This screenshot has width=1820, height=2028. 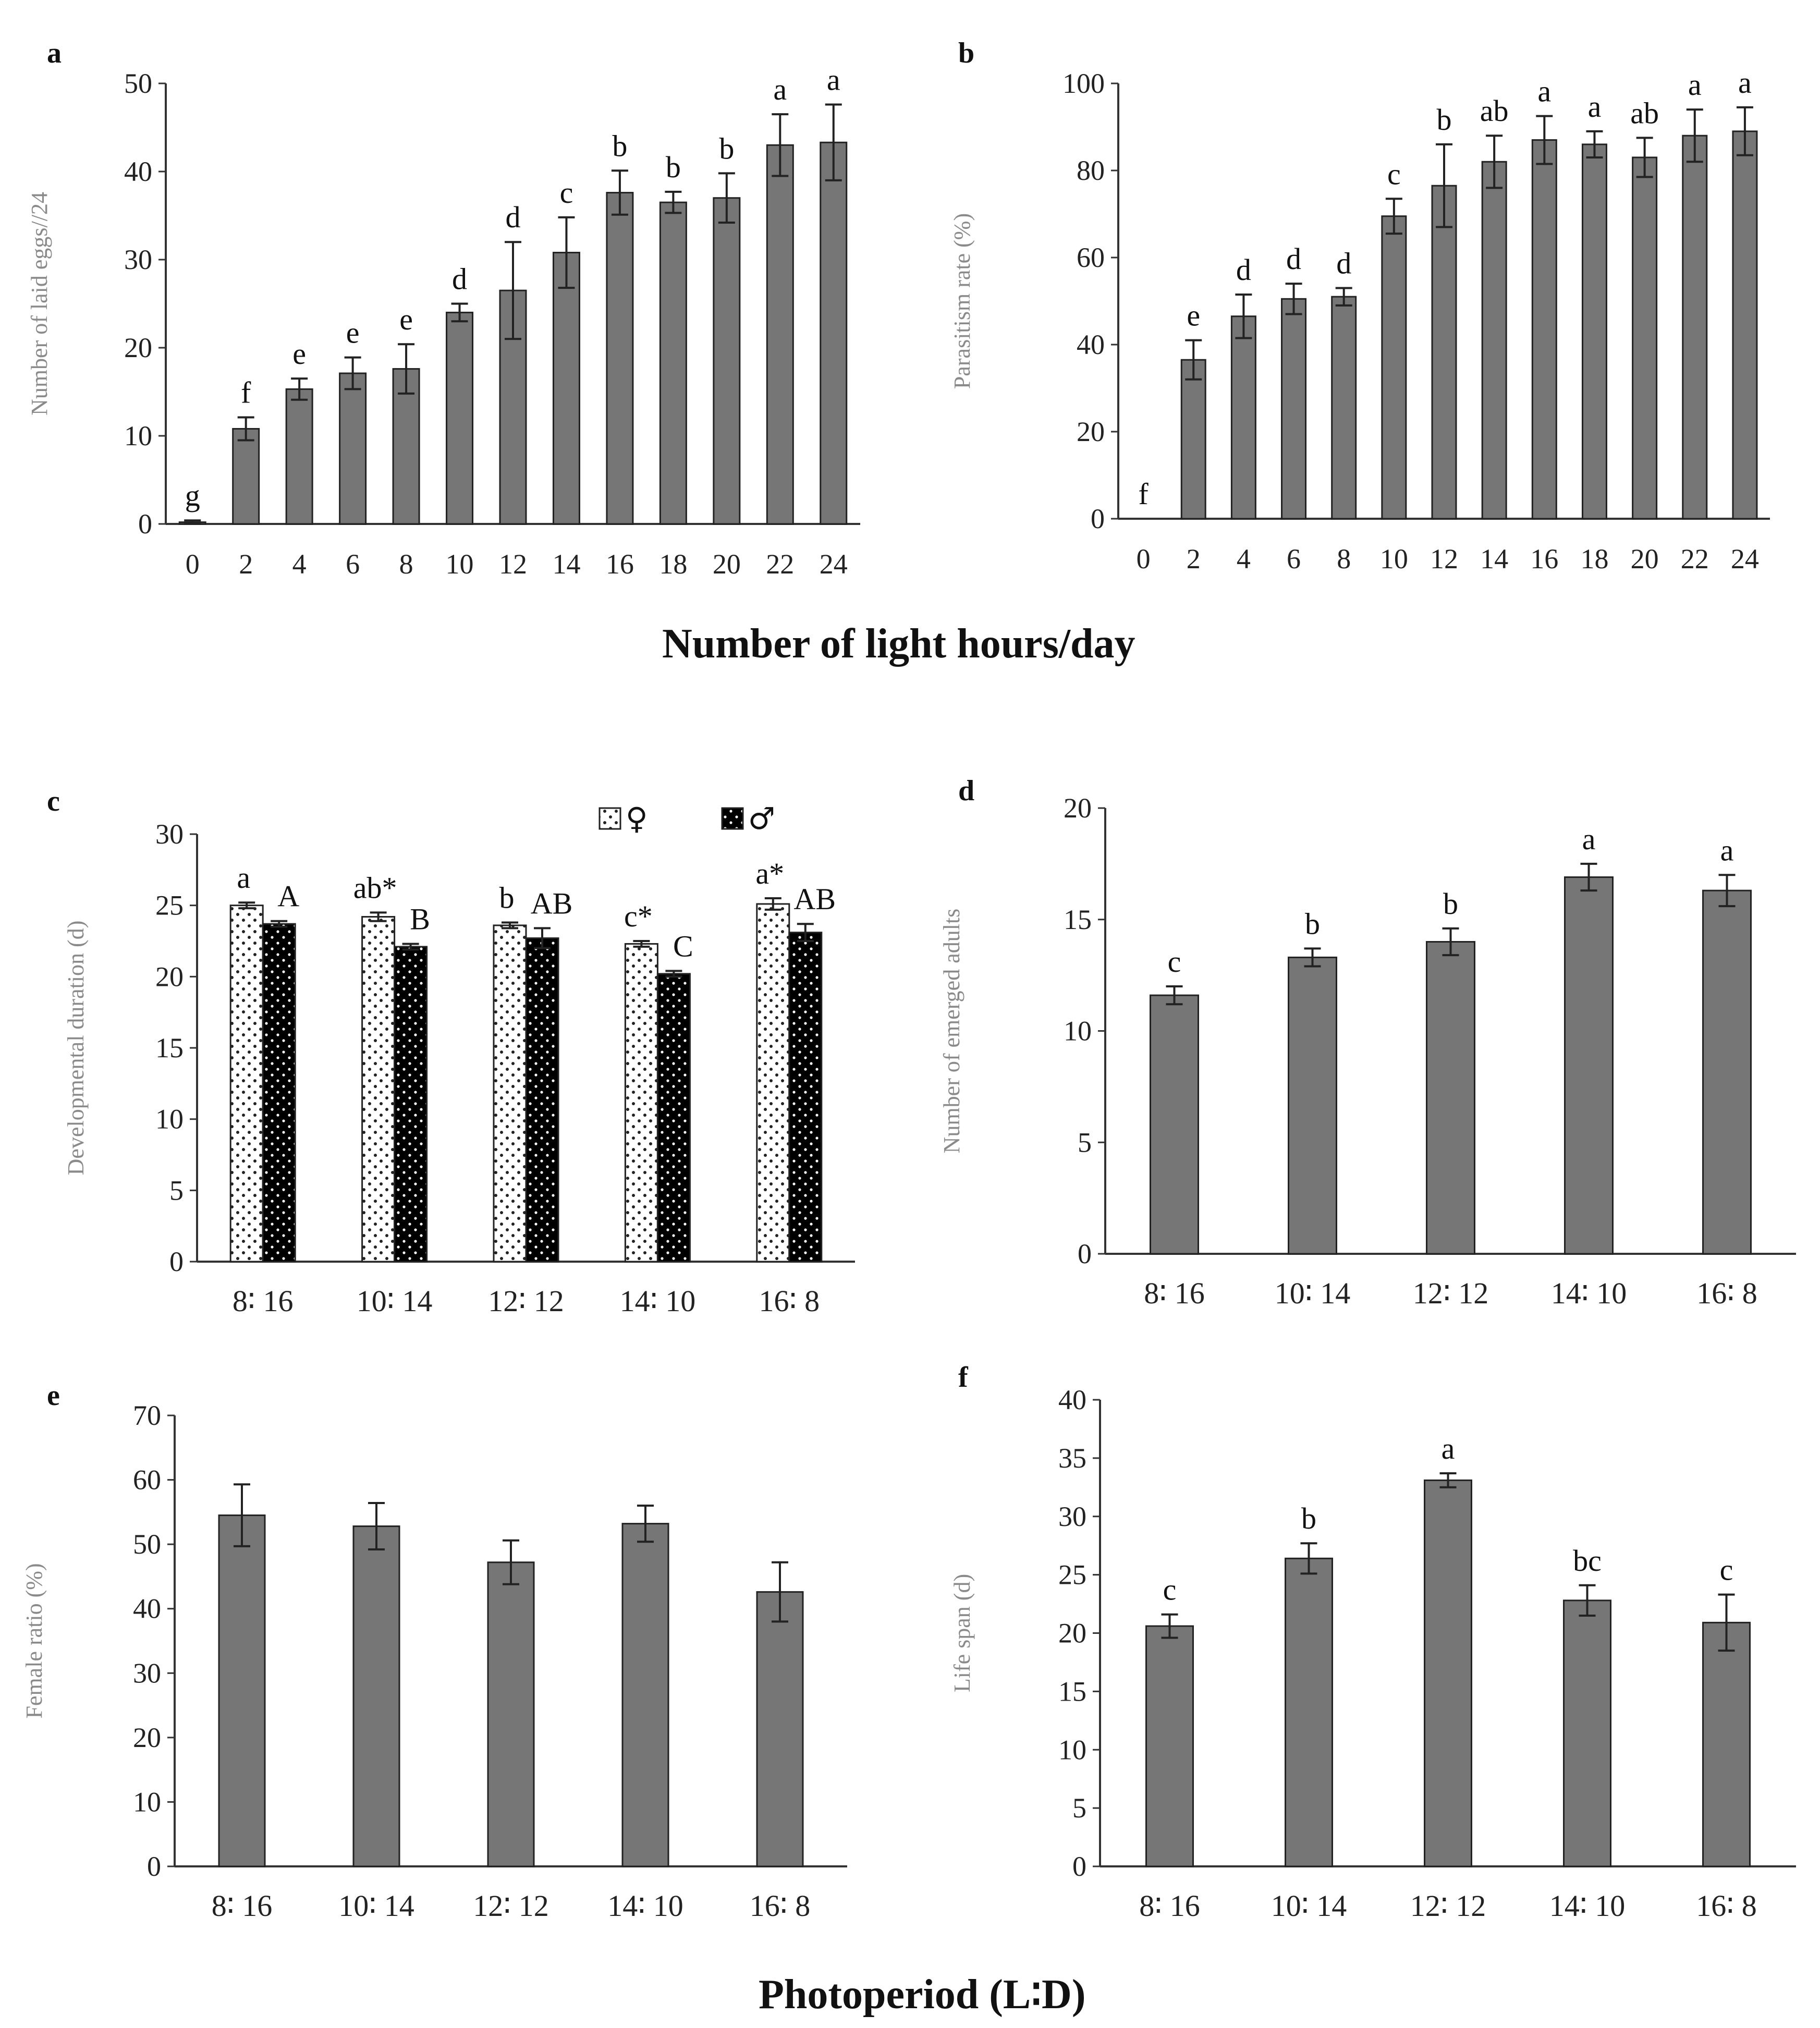 I want to click on x-tick-label: 10∶ 14, so click(x=395, y=1301).